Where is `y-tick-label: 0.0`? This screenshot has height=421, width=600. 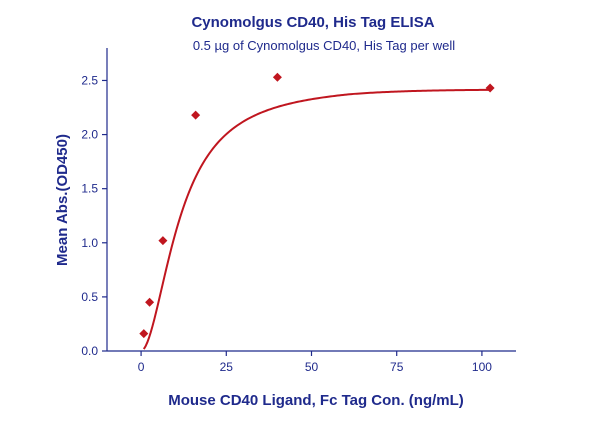
y-tick-label: 0.0 is located at coordinates (89, 351).